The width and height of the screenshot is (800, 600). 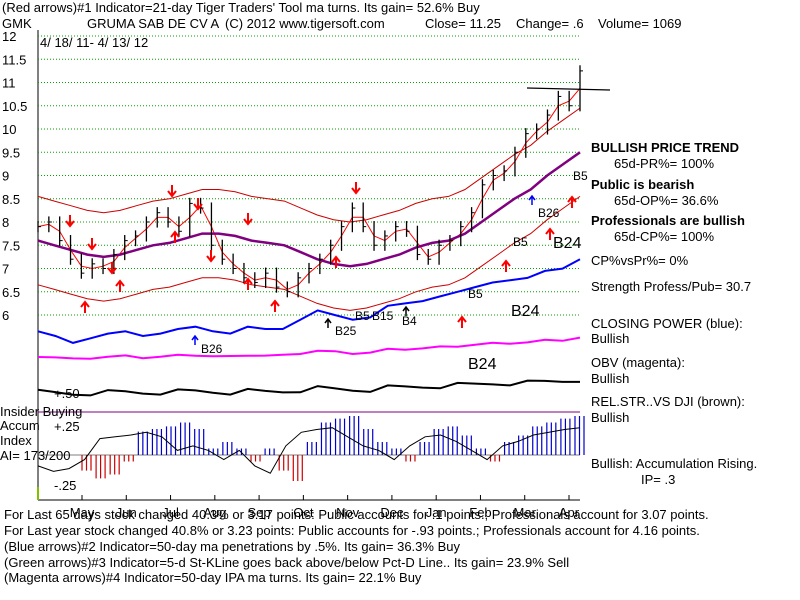 I want to click on y-tick-label: 8.5, so click(x=11, y=199).